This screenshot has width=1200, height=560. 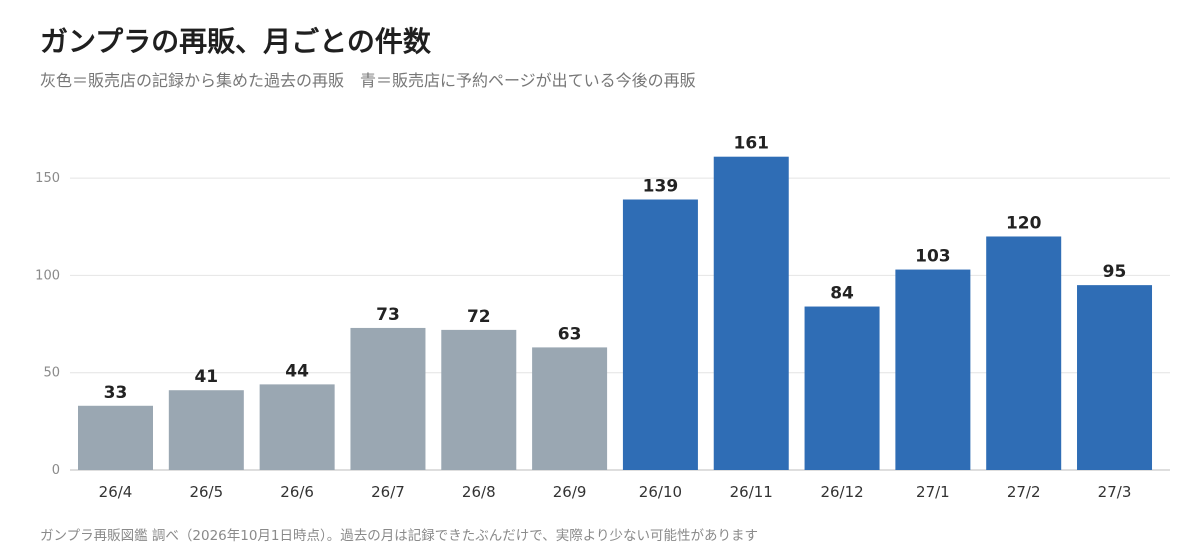 What do you see at coordinates (297, 371) in the screenshot?
I see `data-label: 44` at bounding box center [297, 371].